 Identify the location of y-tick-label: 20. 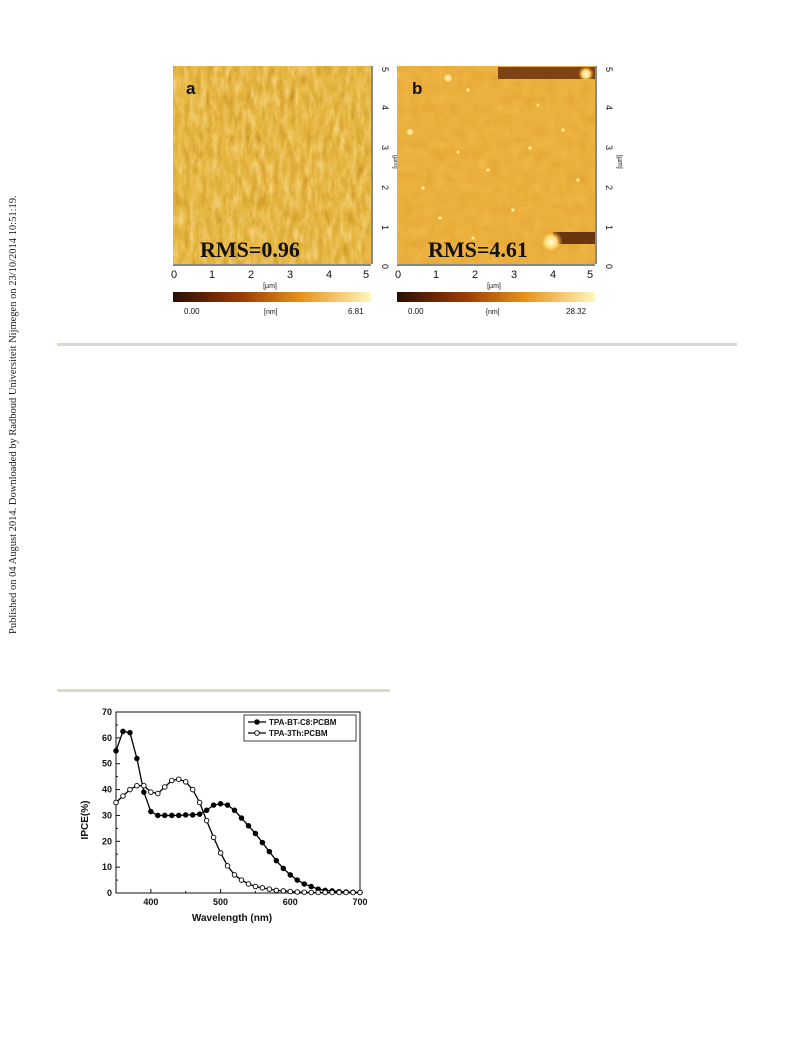
(107, 841).